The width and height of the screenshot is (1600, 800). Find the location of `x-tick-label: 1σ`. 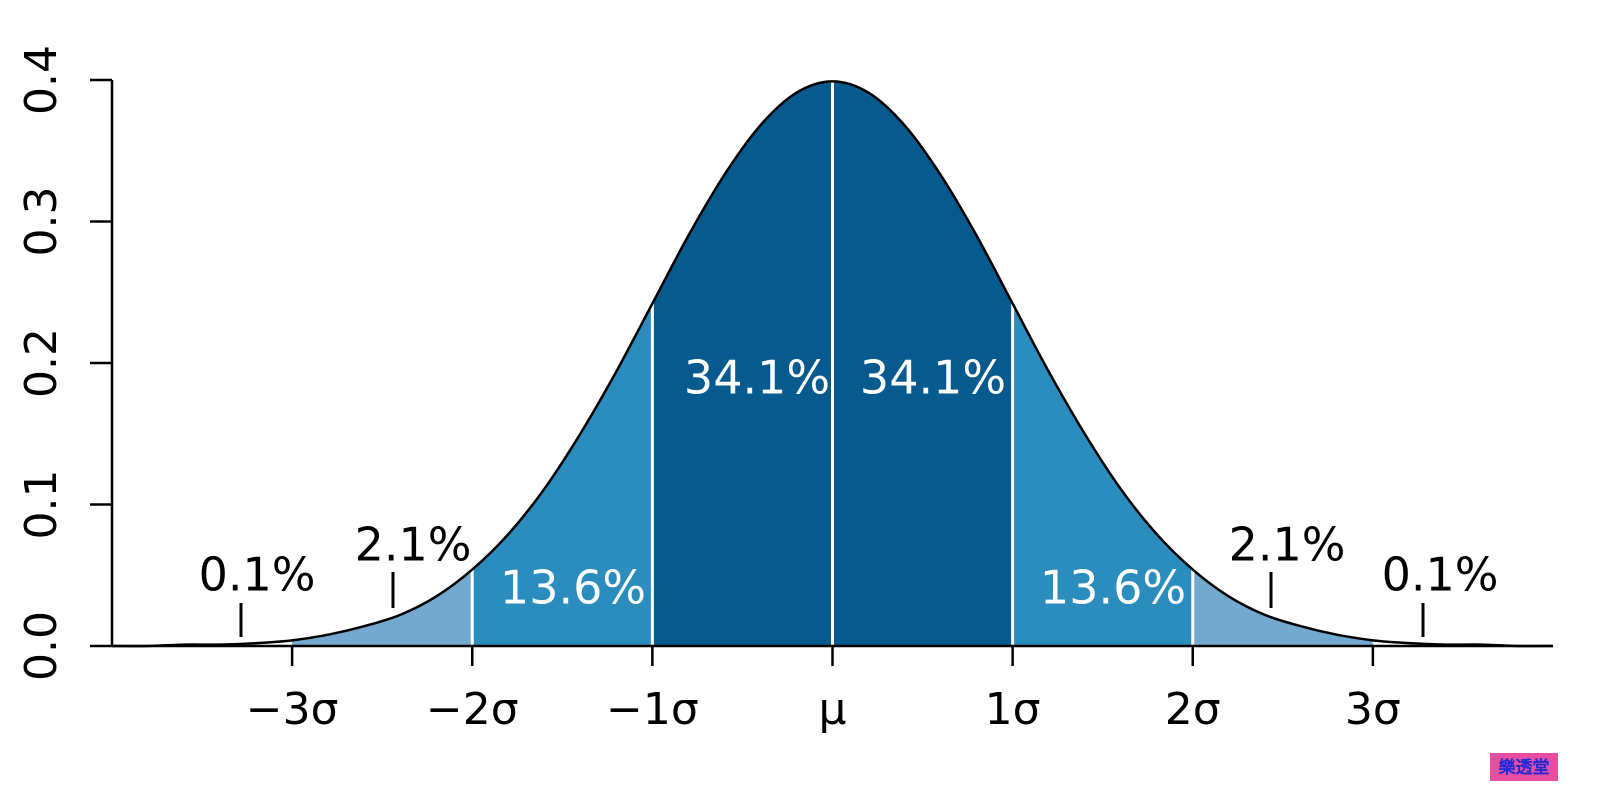

x-tick-label: 1σ is located at coordinates (1013, 709).